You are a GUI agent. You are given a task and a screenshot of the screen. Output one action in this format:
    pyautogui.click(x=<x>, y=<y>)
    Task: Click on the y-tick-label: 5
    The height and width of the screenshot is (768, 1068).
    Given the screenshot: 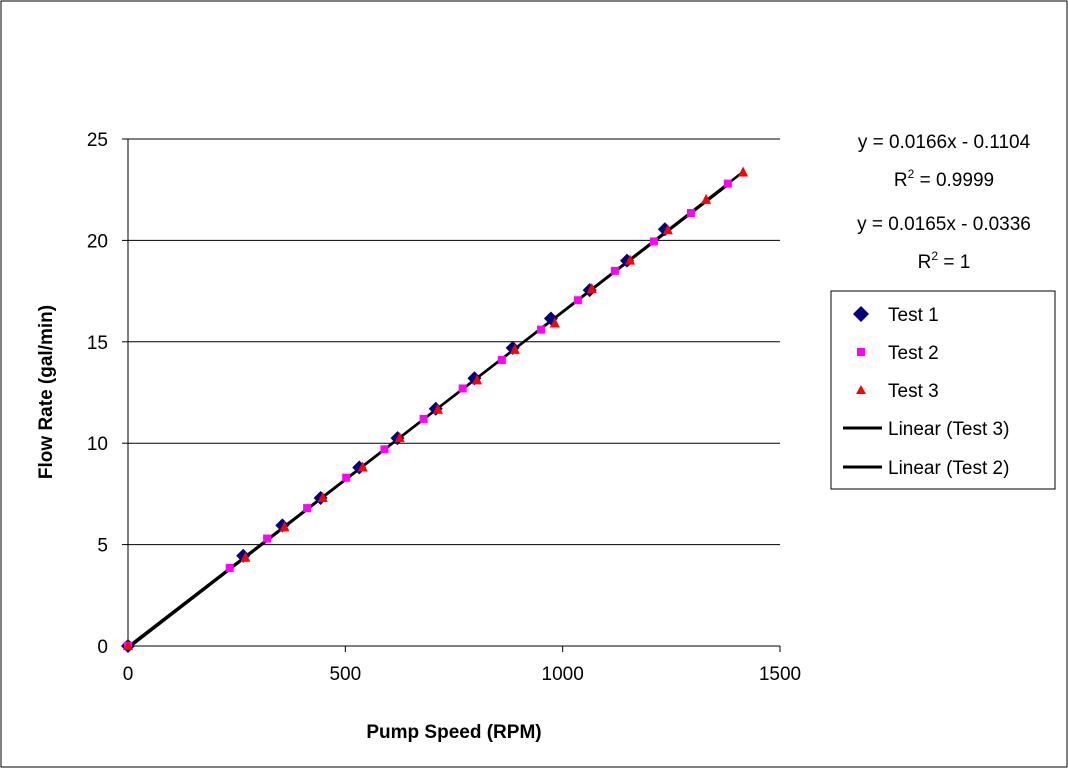 What is the action you would take?
    pyautogui.click(x=102, y=546)
    